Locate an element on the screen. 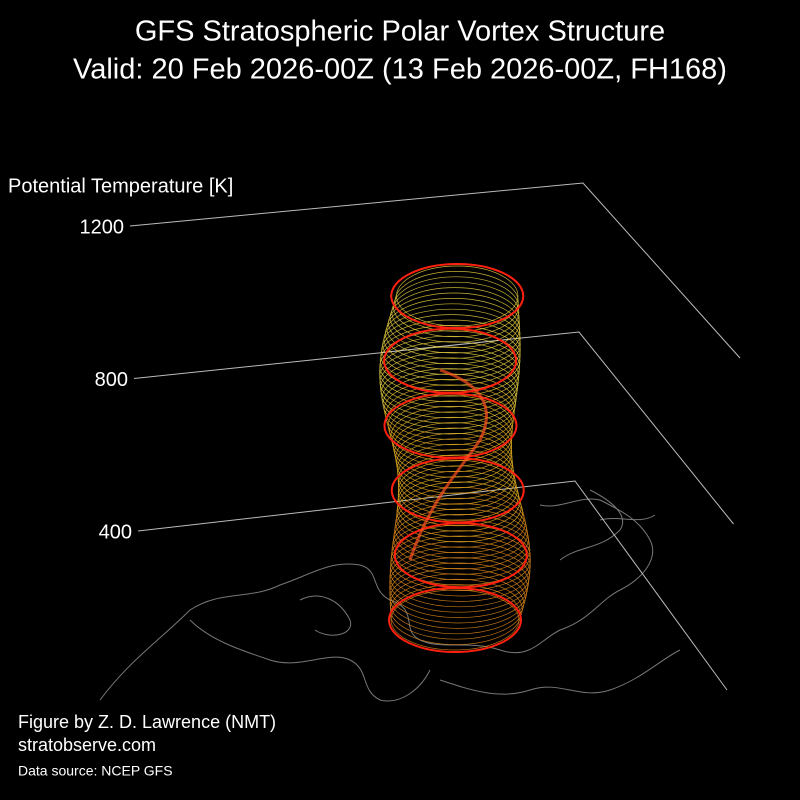 This screenshot has width=800, height=800. z-tick-label: 400 is located at coordinates (115, 532).